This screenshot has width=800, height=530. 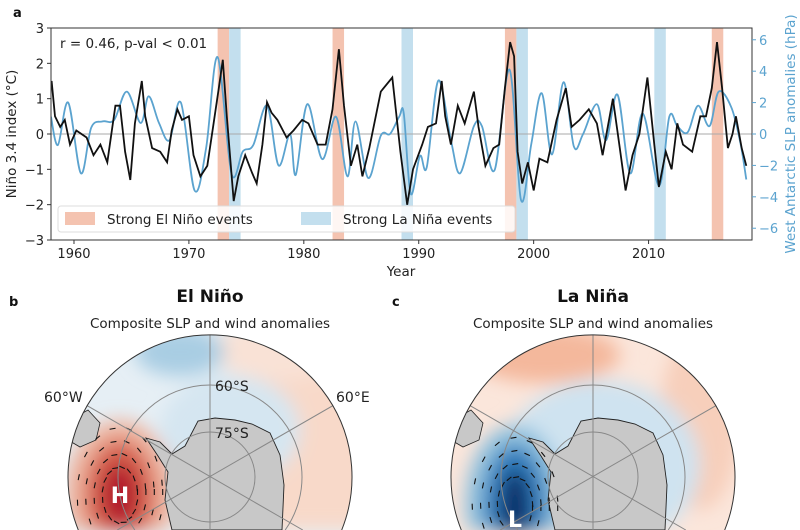 I want to click on label-60s: 60°S, so click(x=232, y=387).